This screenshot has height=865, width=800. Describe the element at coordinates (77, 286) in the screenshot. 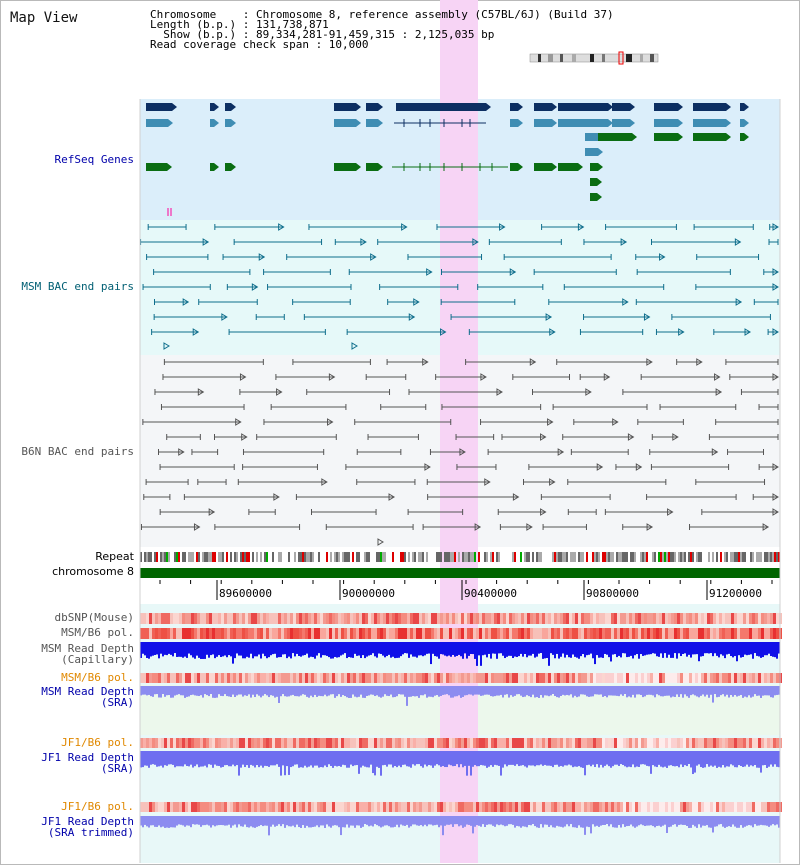

I see `track-label-msm-bac: MSM BAC end pairs` at that location.